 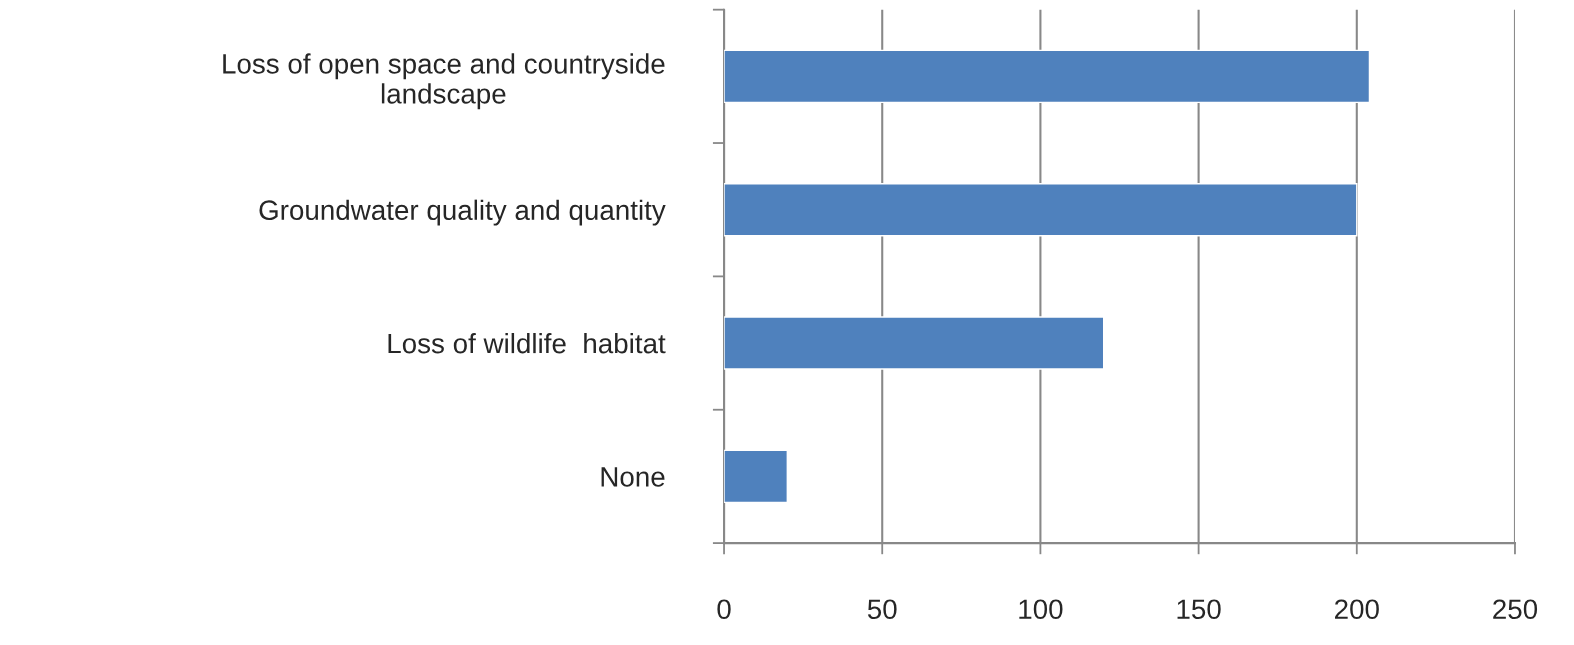 I want to click on x-tick-label: 100, so click(x=1041, y=609).